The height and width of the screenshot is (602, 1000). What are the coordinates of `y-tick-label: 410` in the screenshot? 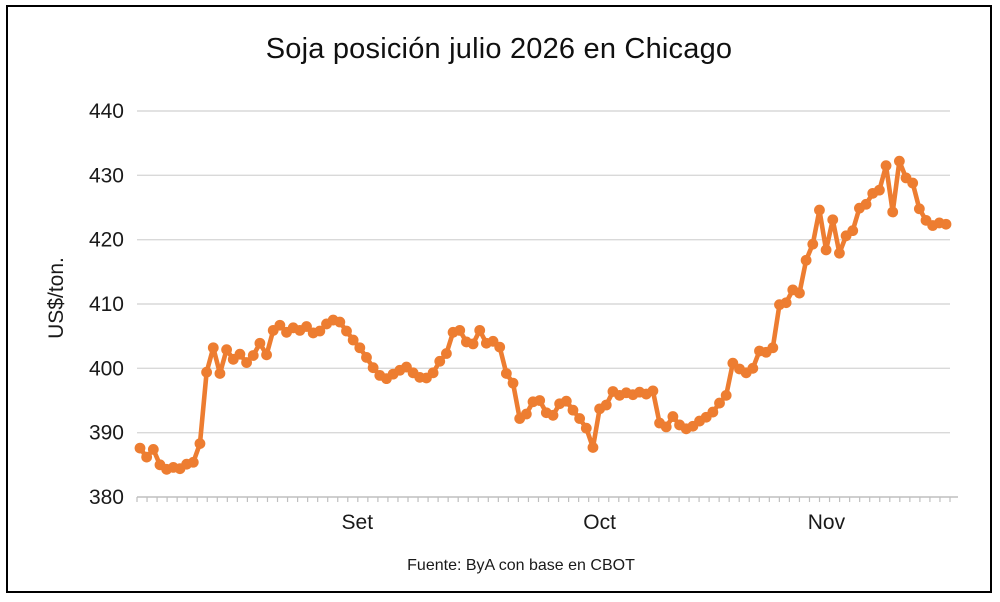 It's located at (106, 304).